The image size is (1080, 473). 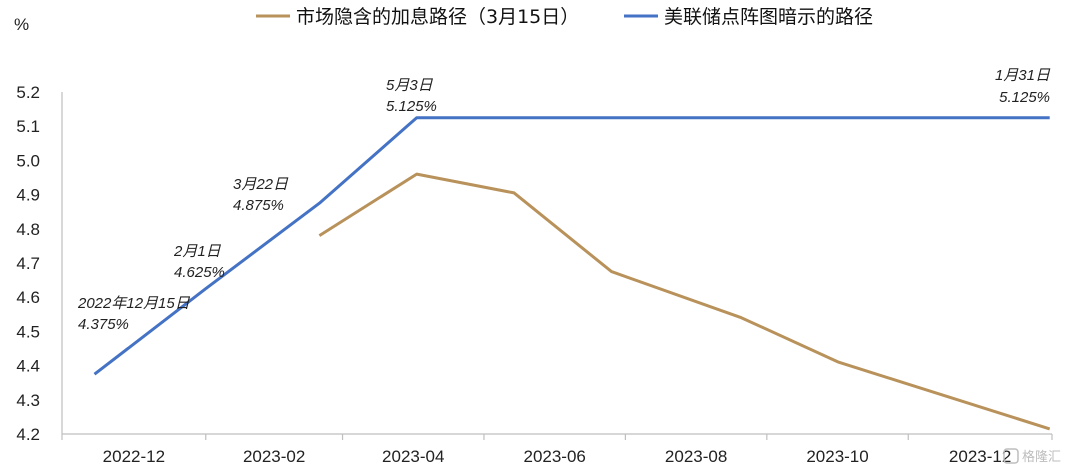 I want to click on y-tick-label: 4.5, so click(x=28, y=331).